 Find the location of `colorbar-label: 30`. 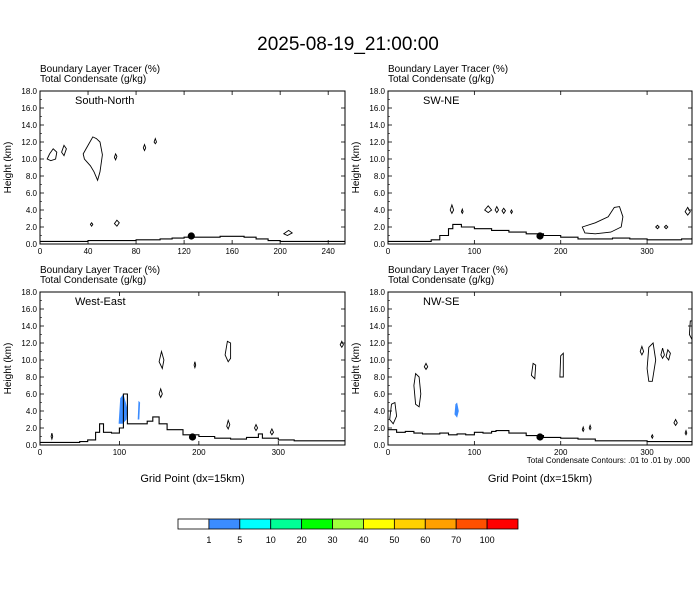

colorbar-label: 30 is located at coordinates (333, 540).